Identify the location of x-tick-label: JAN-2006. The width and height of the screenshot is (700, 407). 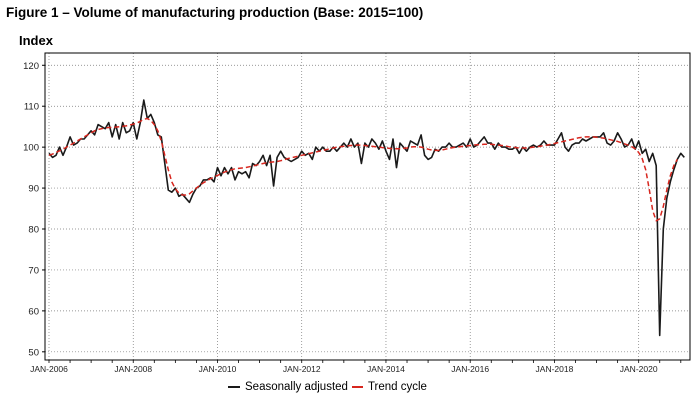
(49, 369).